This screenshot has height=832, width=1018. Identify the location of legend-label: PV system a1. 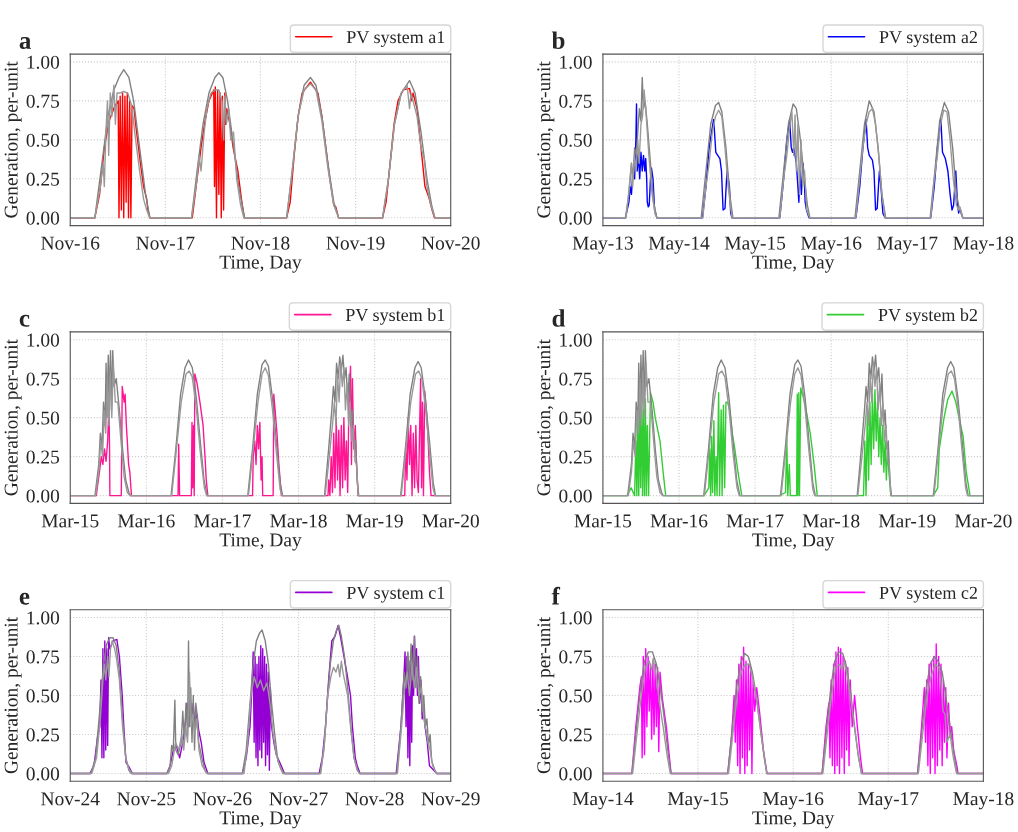
(395, 39).